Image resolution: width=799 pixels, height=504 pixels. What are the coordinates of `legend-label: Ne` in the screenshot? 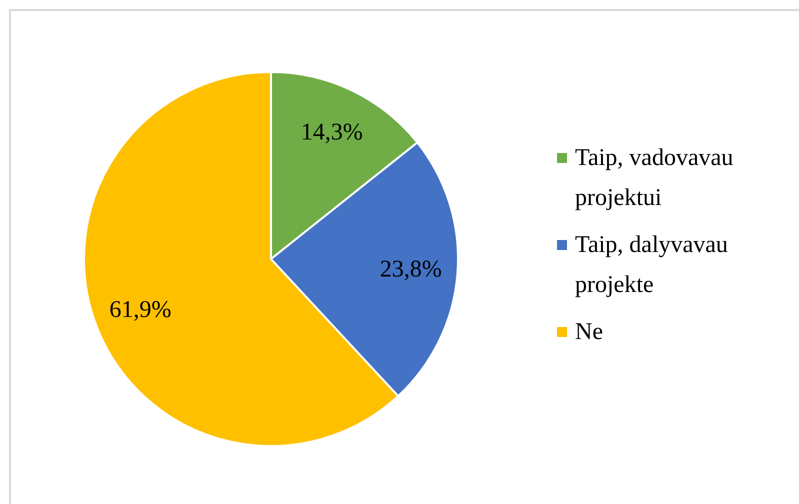 It's located at (589, 332).